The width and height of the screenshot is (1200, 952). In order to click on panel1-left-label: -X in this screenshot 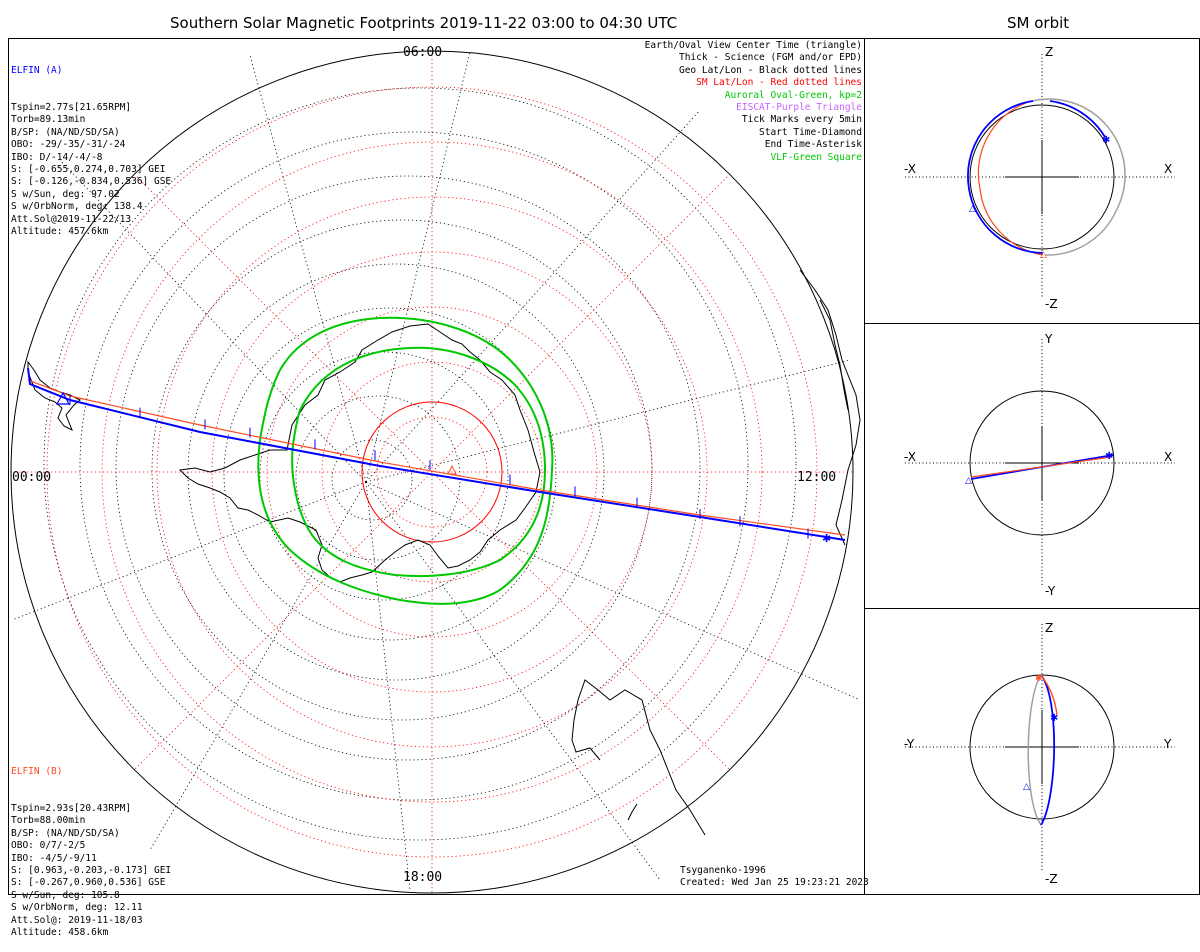, I will do `click(910, 169)`.